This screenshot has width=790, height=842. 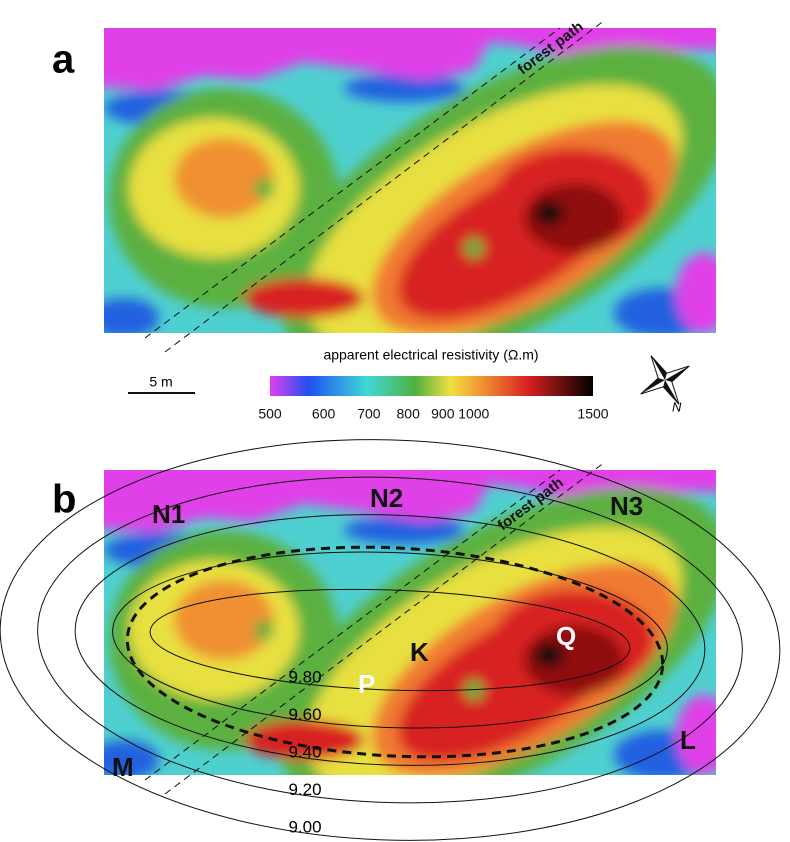 I want to click on colorbar-tick-label: 700, so click(x=369, y=414).